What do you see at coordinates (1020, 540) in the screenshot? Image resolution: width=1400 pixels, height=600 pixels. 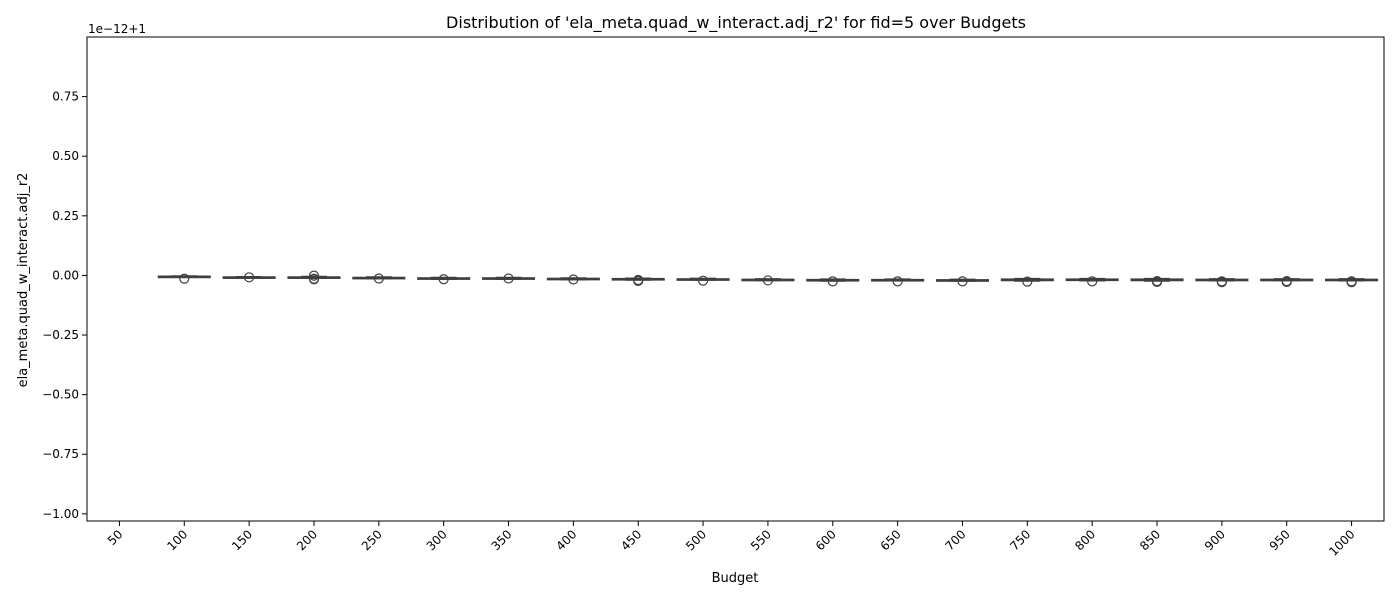 I see `x-tick-label: 750` at bounding box center [1020, 540].